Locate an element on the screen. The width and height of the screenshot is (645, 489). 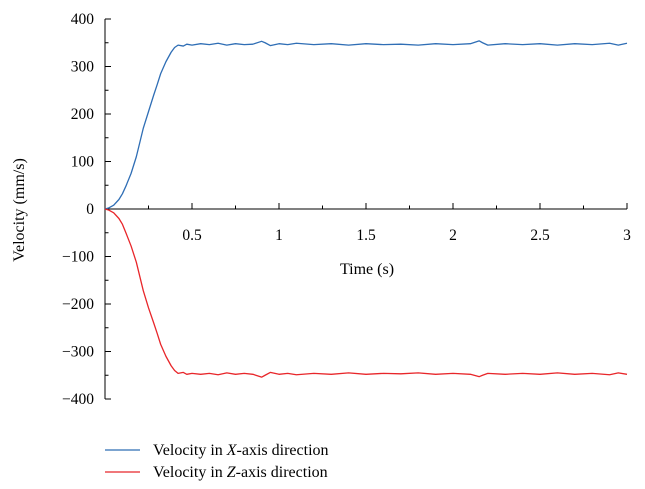
x-tick-label: 2.5 is located at coordinates (540, 235).